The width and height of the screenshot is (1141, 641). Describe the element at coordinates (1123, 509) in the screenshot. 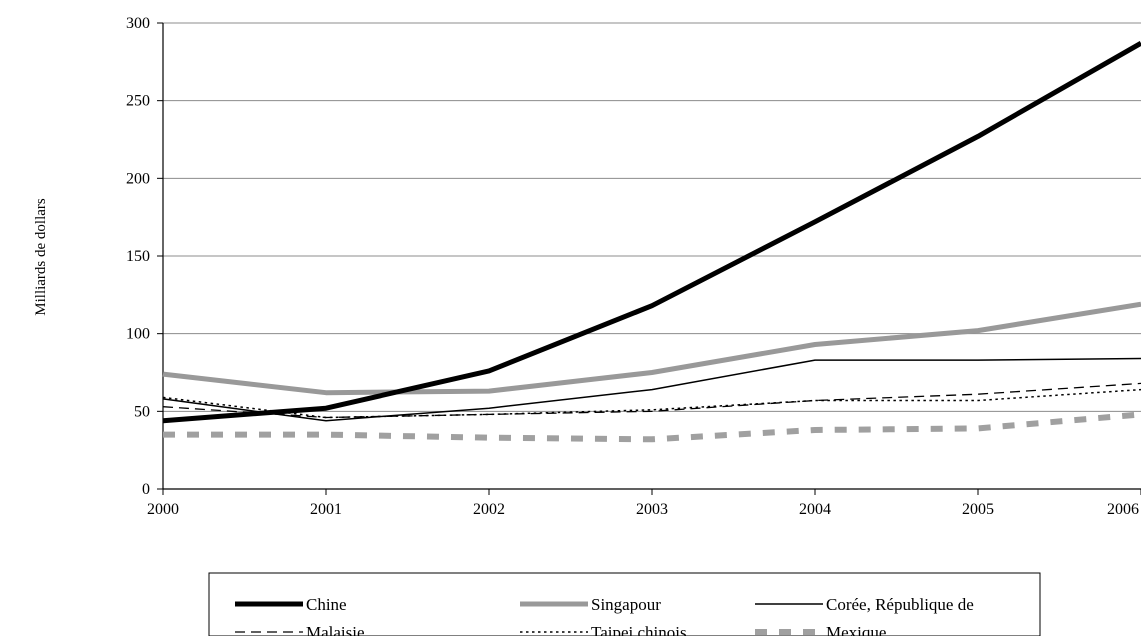

I see `x-tick-label: 2006` at that location.